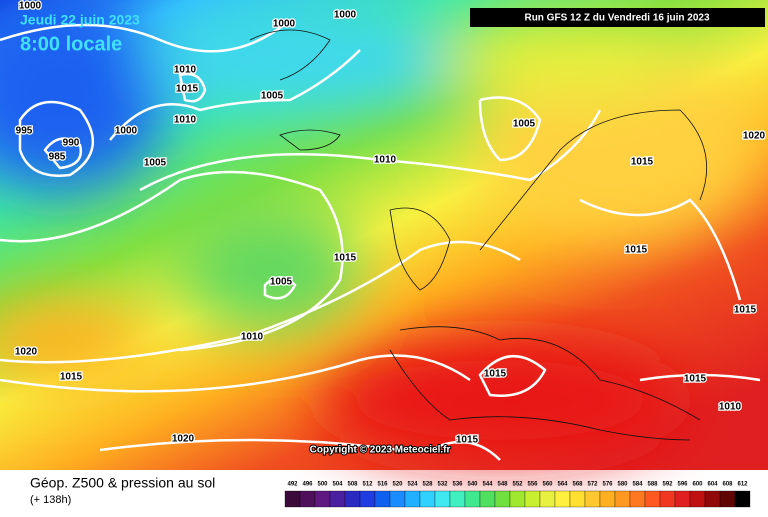 This screenshot has height=517, width=768. What do you see at coordinates (487, 485) in the screenshot?
I see `colorbar-label: 544` at bounding box center [487, 485].